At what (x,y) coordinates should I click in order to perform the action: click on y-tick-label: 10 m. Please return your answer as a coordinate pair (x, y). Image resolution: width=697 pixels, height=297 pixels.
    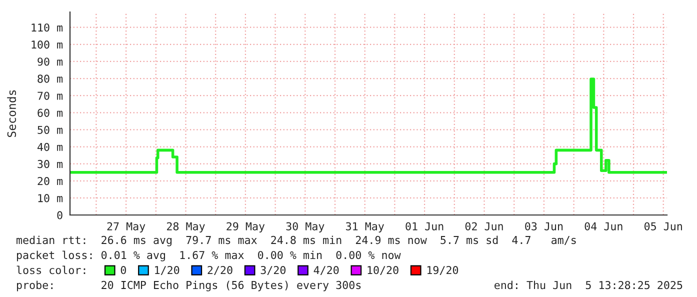
    Looking at the image, I should click on (50, 198).